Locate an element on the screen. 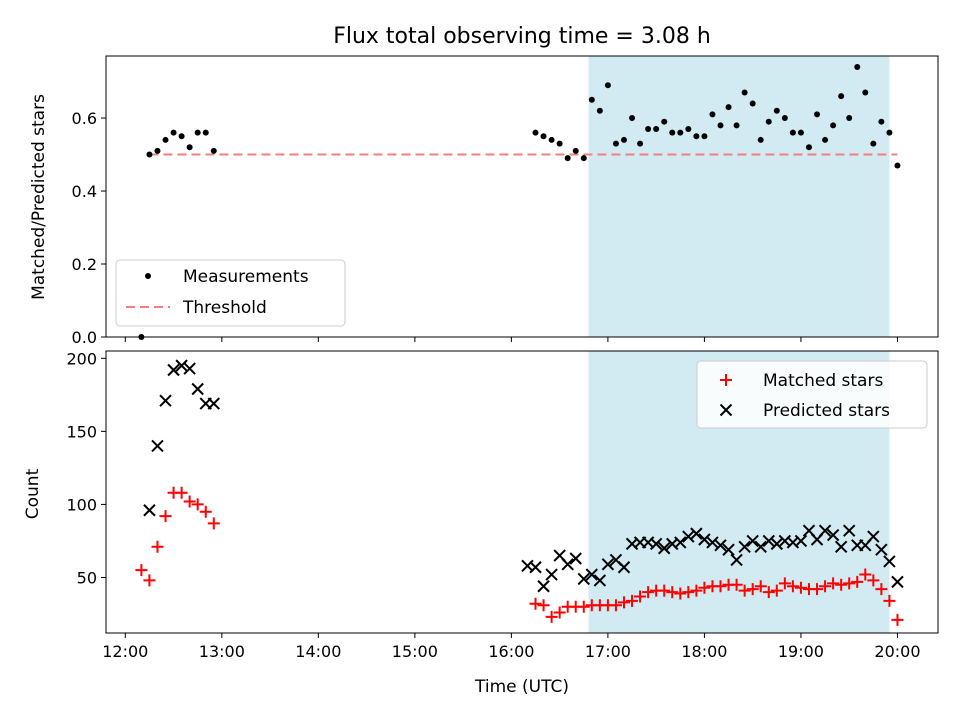 The height and width of the screenshot is (720, 960). bottom-legend-box is located at coordinates (812, 394).